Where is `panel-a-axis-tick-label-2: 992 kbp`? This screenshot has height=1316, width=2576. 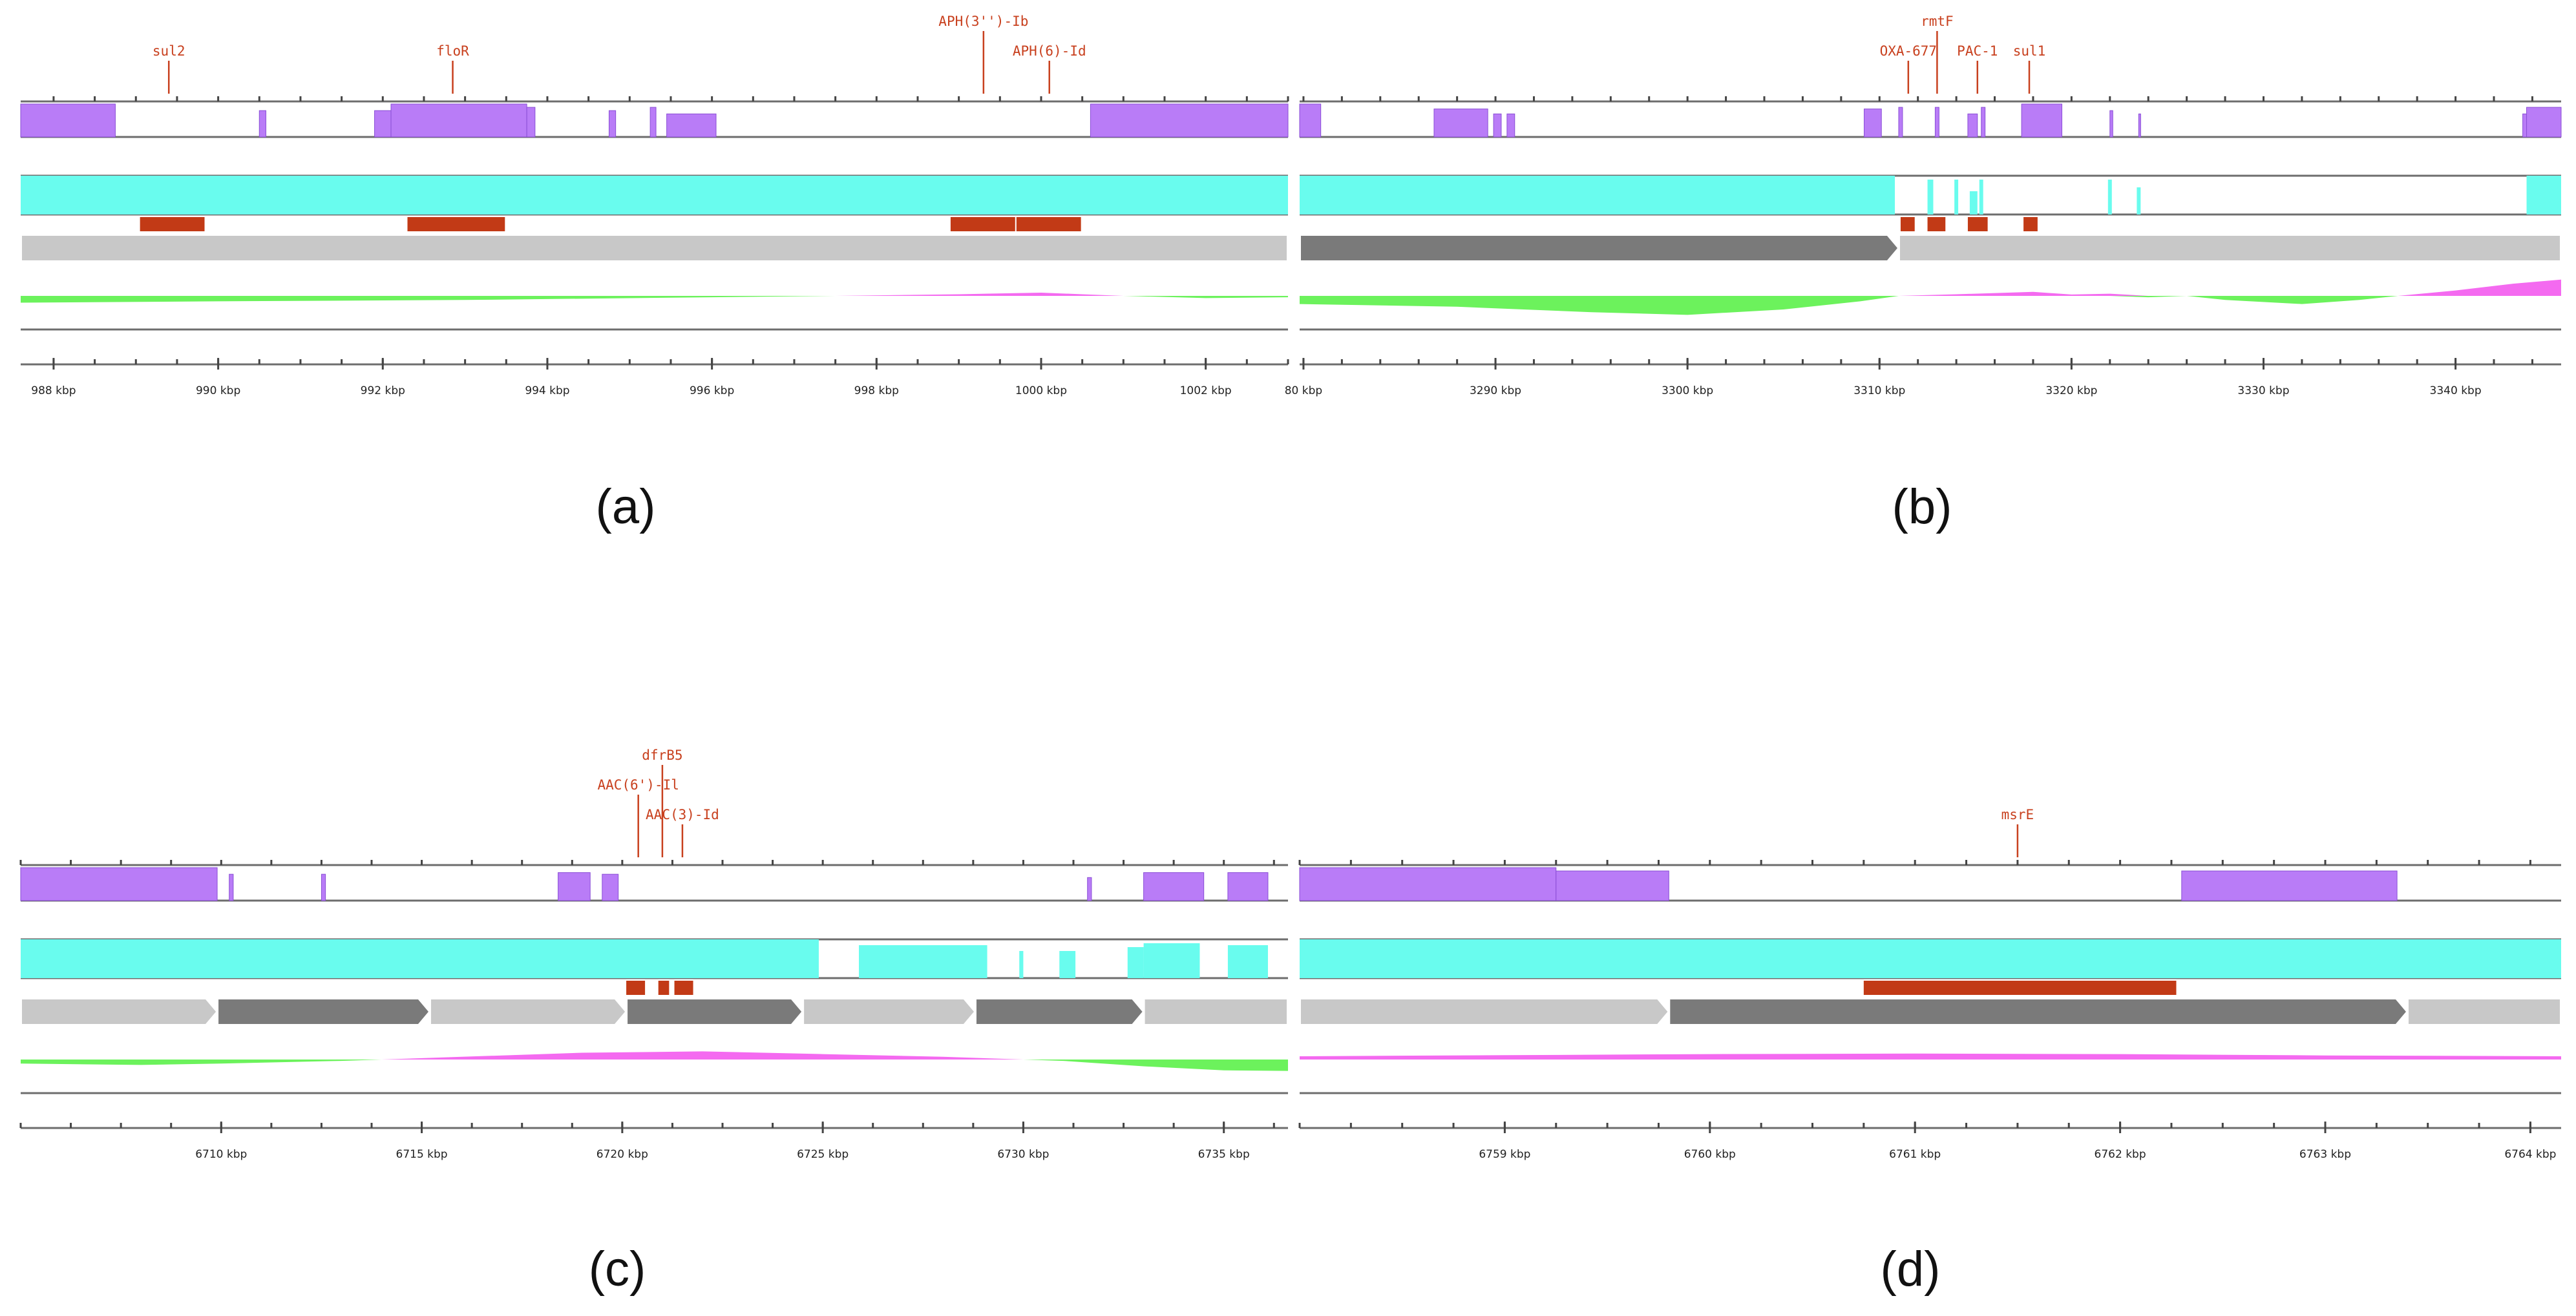
panel-a-axis-tick-label-2: 992 kbp is located at coordinates (383, 390).